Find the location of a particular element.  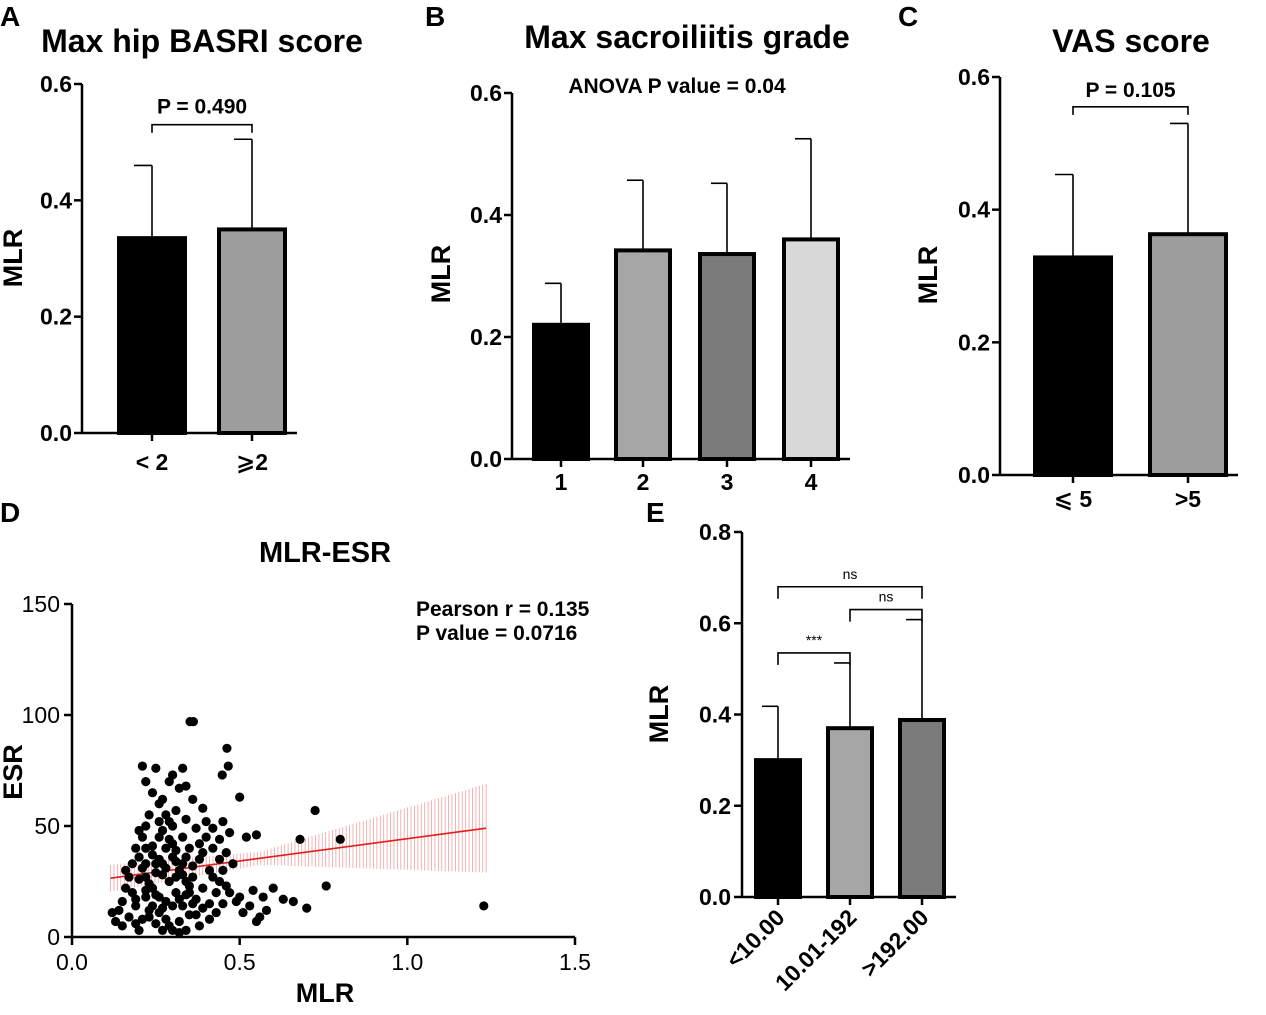

y-tick-label-a: 0.0 is located at coordinates (56, 433).